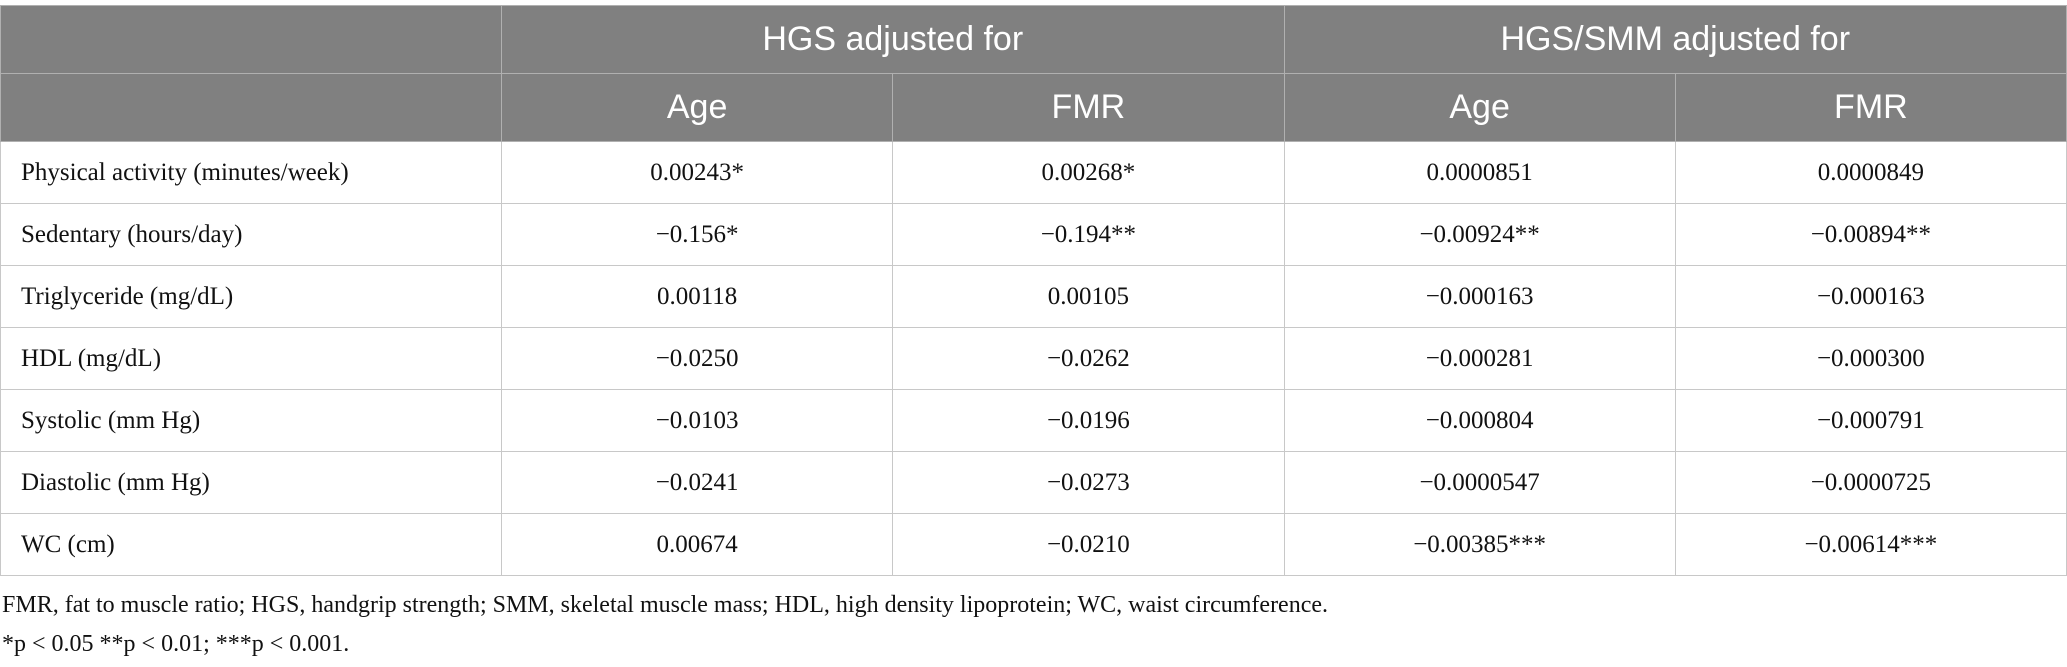 Image resolution: width=2067 pixels, height=667 pixels. I want to click on group-header: HGS adjusted for, so click(893, 39).